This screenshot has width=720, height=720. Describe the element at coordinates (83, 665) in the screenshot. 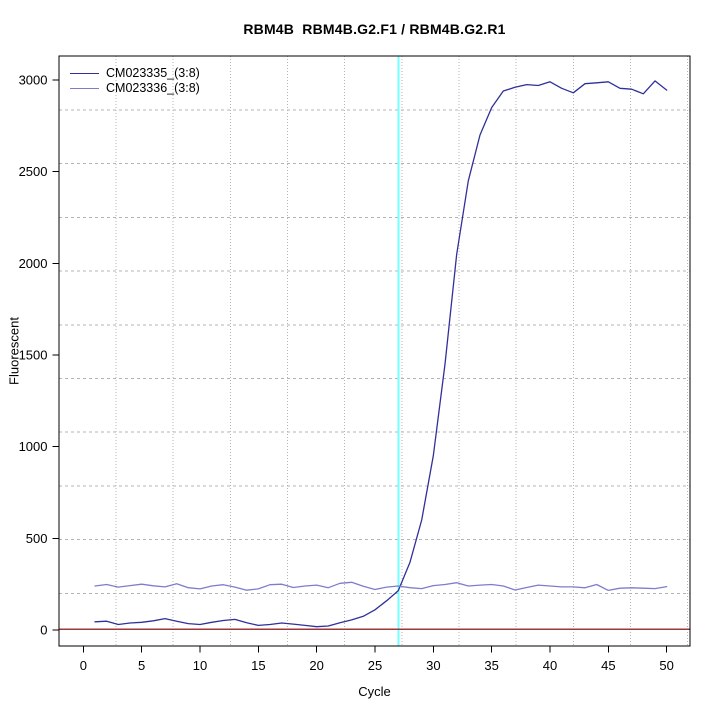

I see `x-tick-label: 0` at that location.